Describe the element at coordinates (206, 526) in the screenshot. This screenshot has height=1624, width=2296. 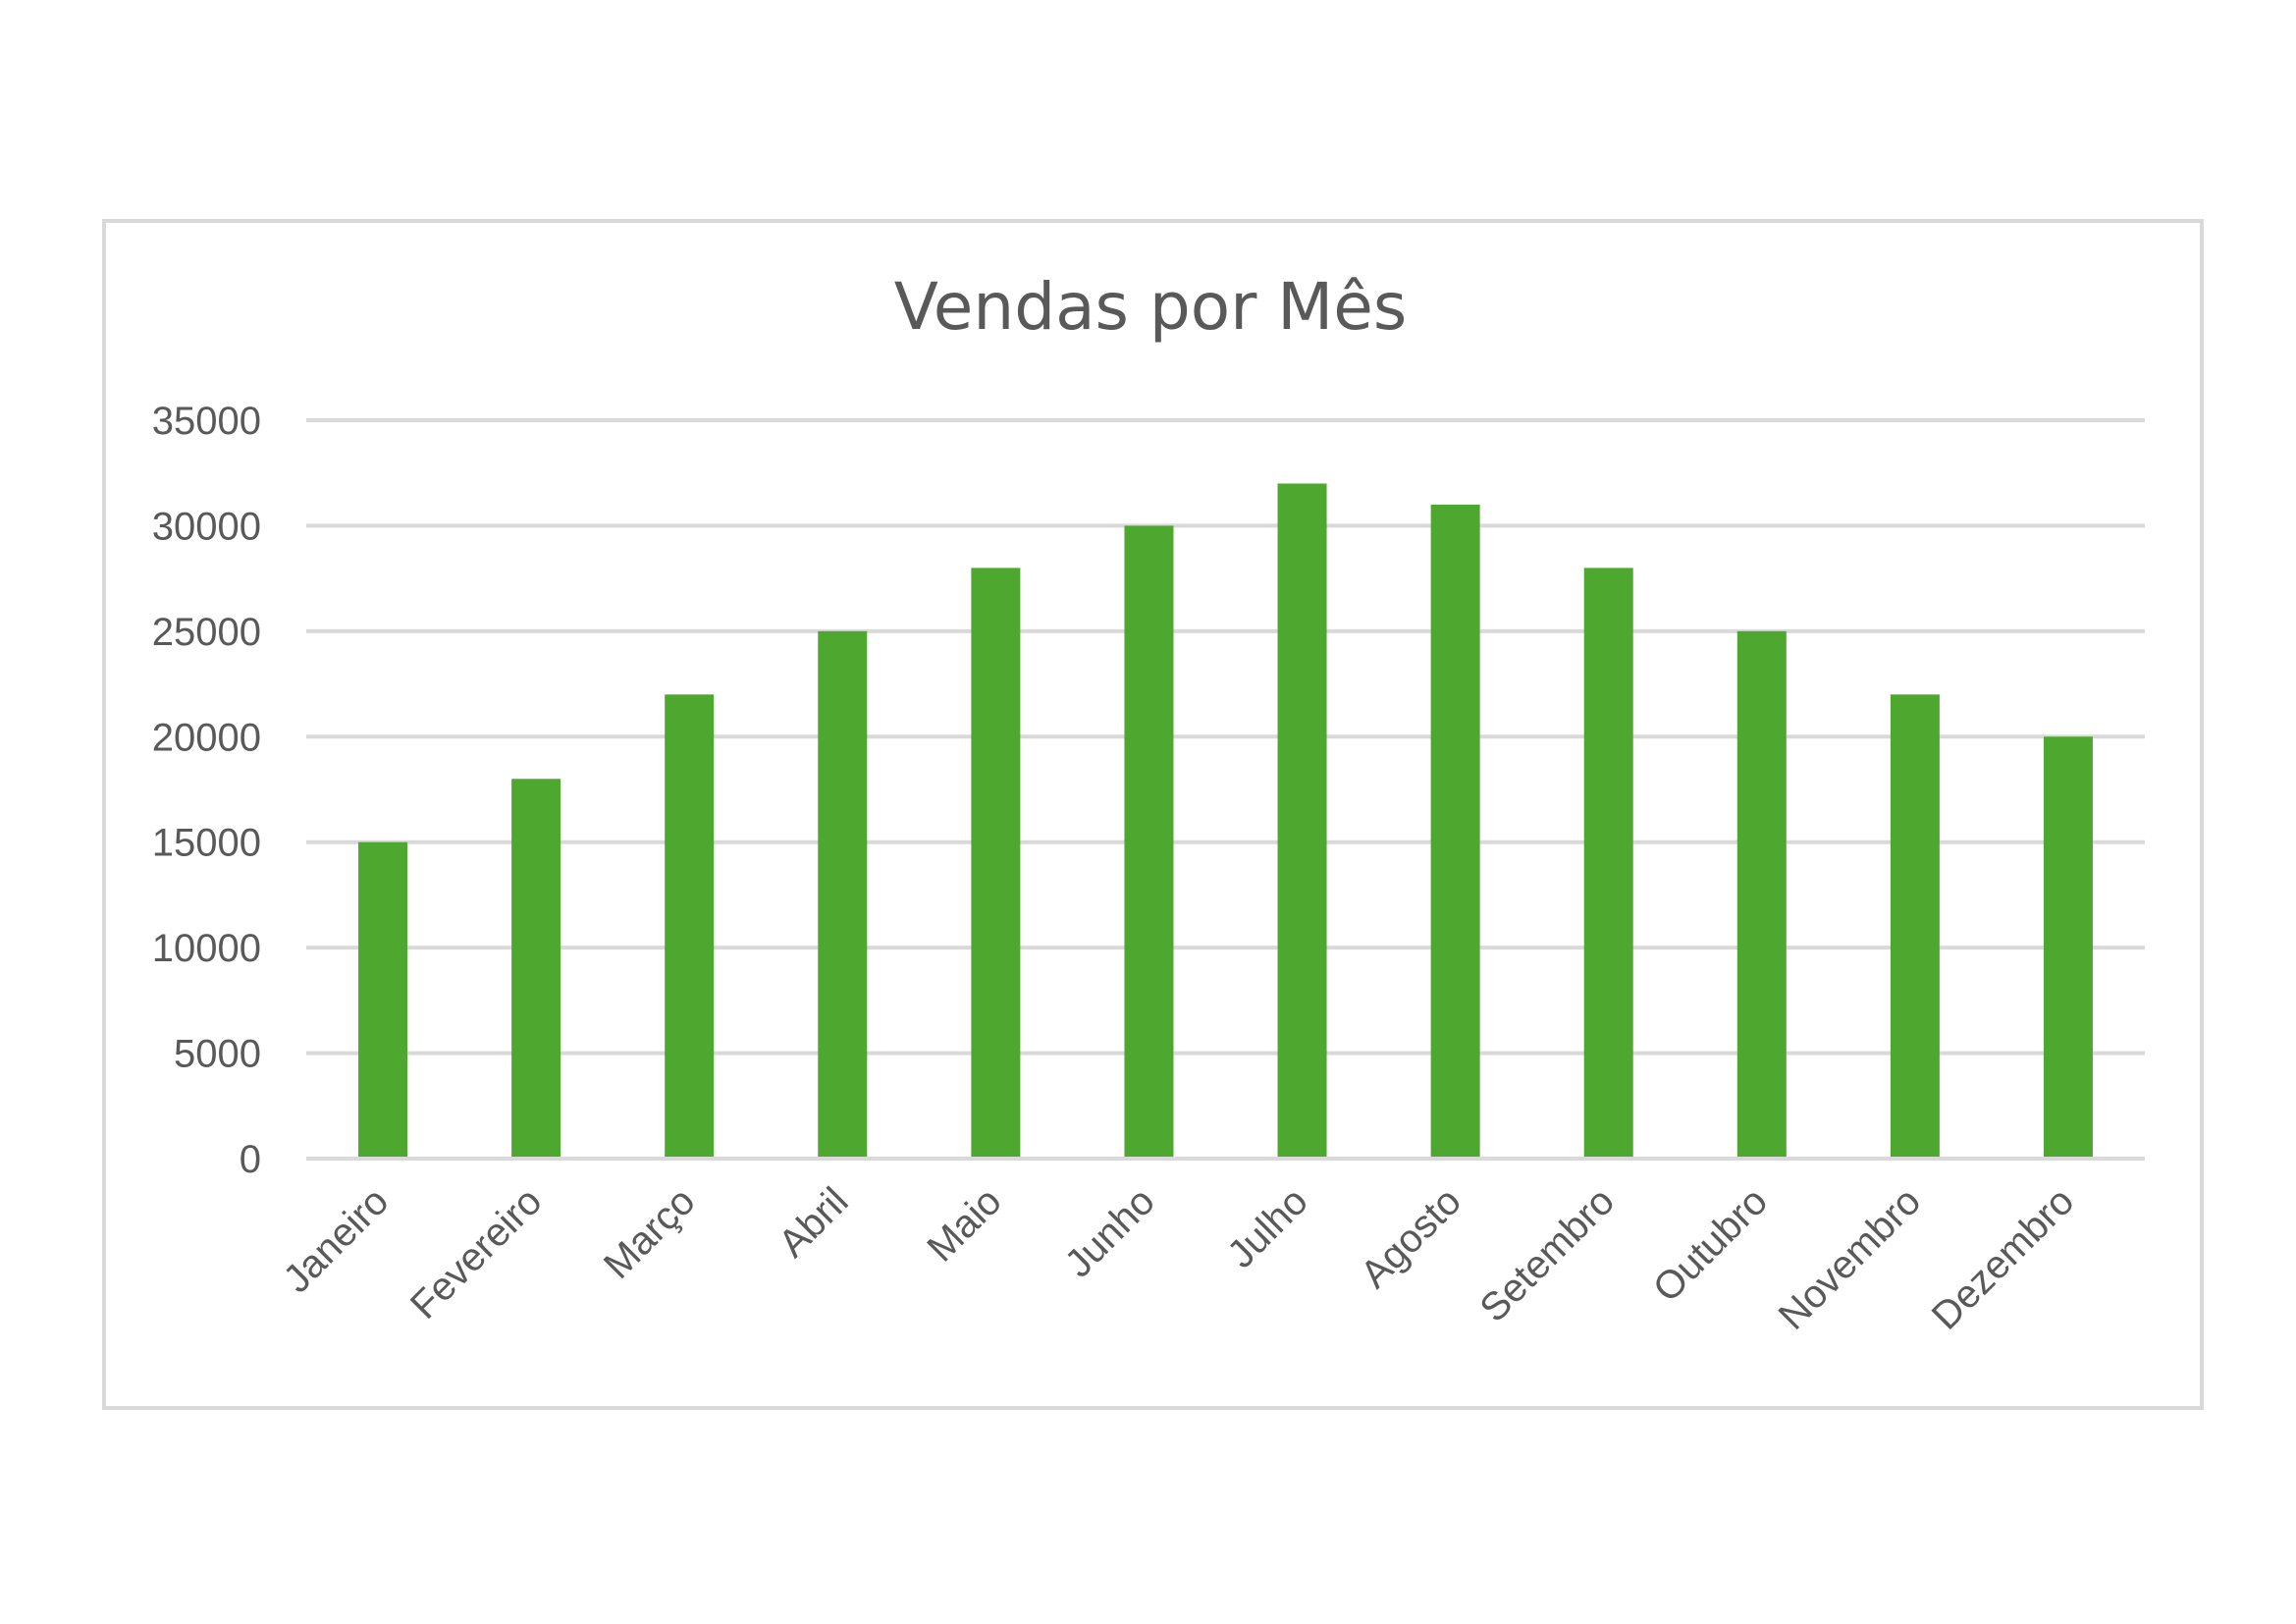
I see `y-tick-label: 30000` at that location.